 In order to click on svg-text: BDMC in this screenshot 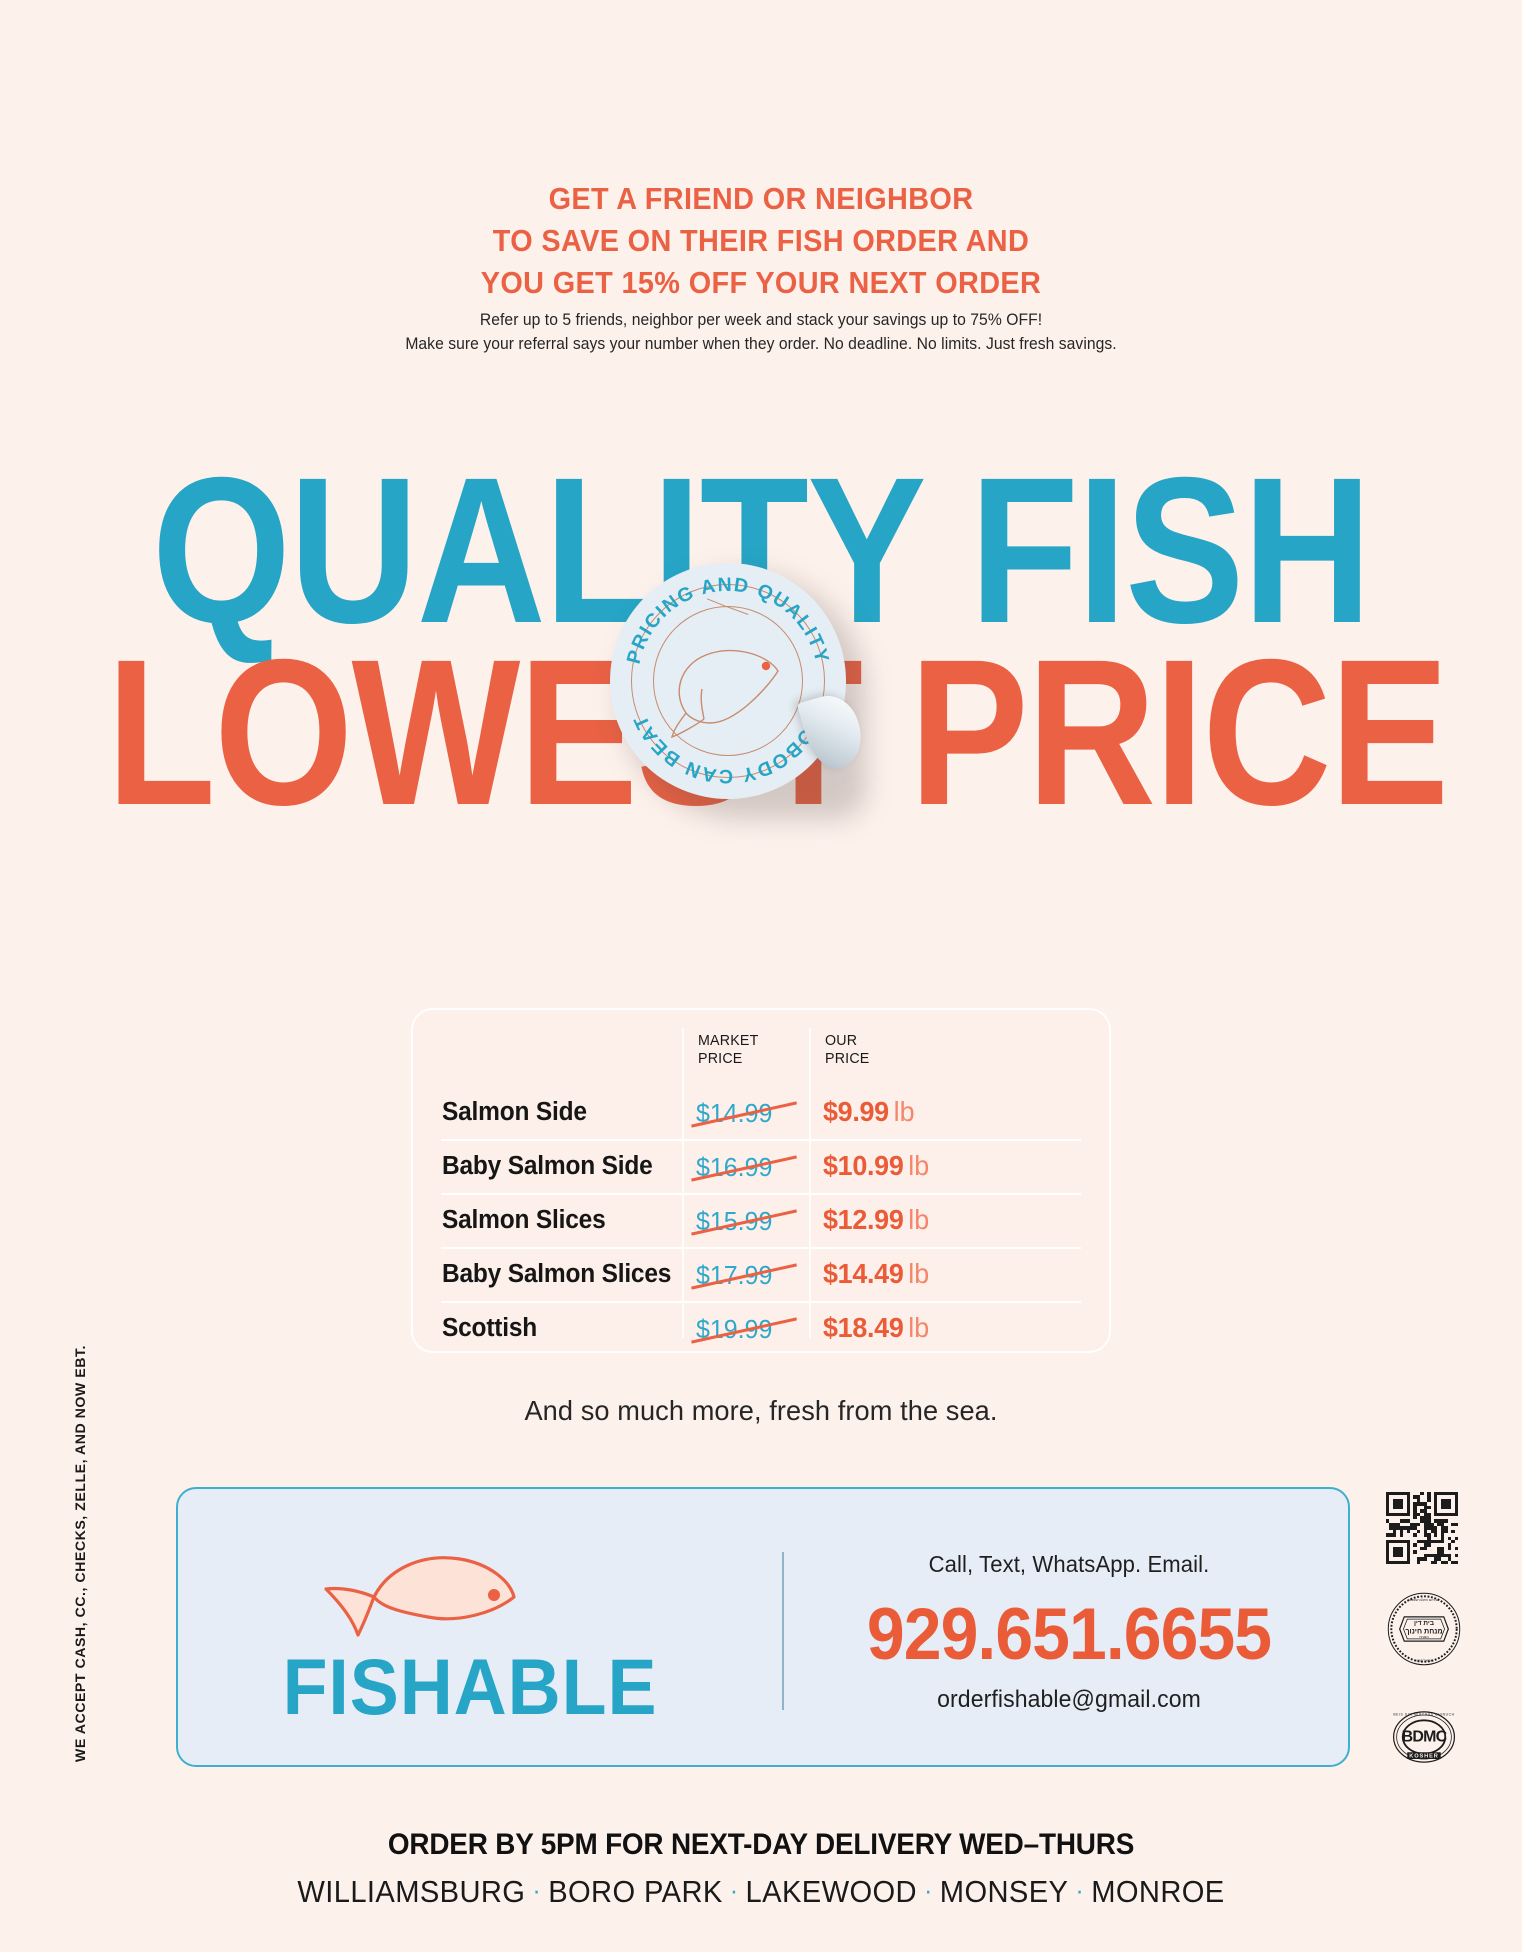, I will do `click(1425, 1737)`.